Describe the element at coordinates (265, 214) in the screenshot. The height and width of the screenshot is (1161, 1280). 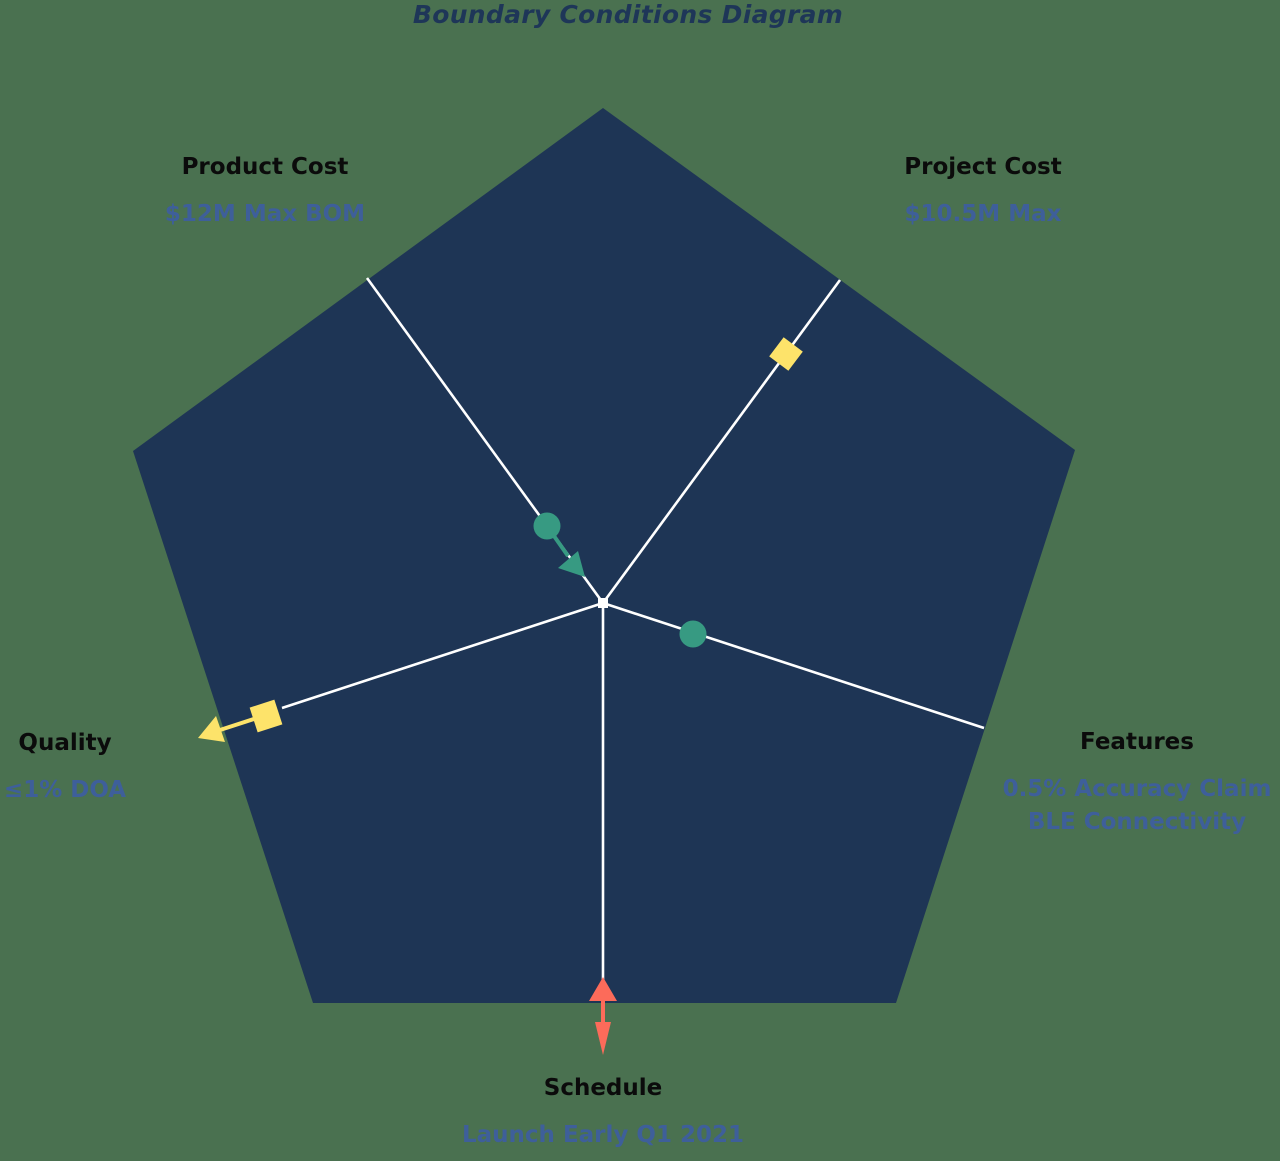
I see `product-cost-value: $12M Max BOM` at that location.